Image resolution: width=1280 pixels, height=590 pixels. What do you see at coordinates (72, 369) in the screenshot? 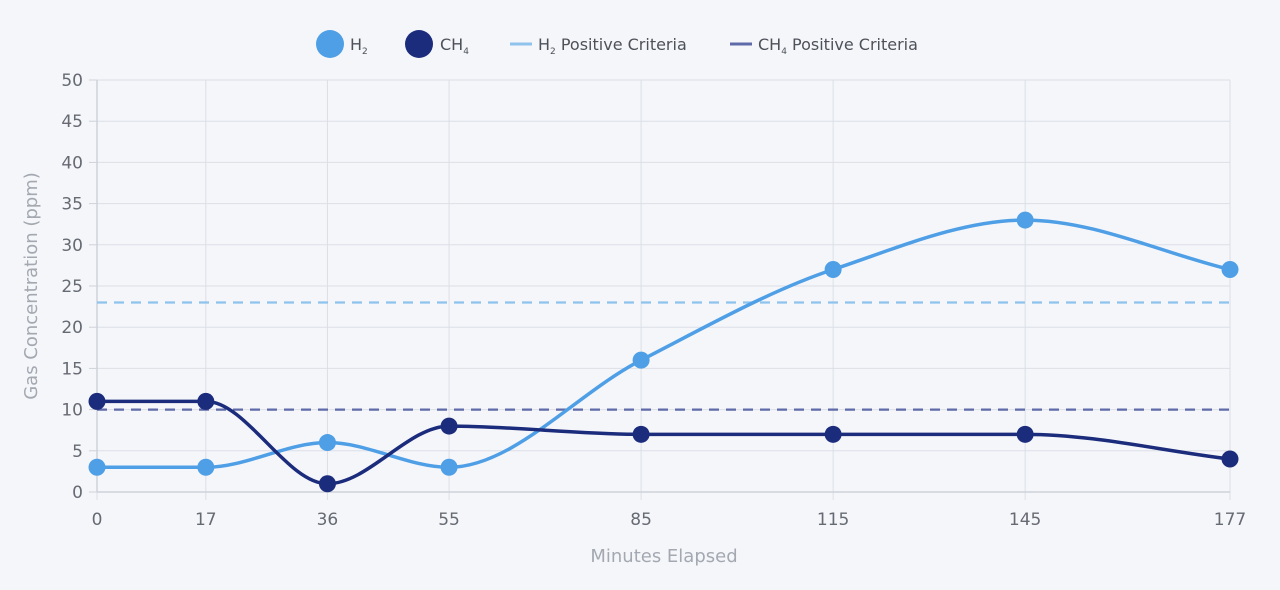
I see `y-tick-label: 15` at bounding box center [72, 369].